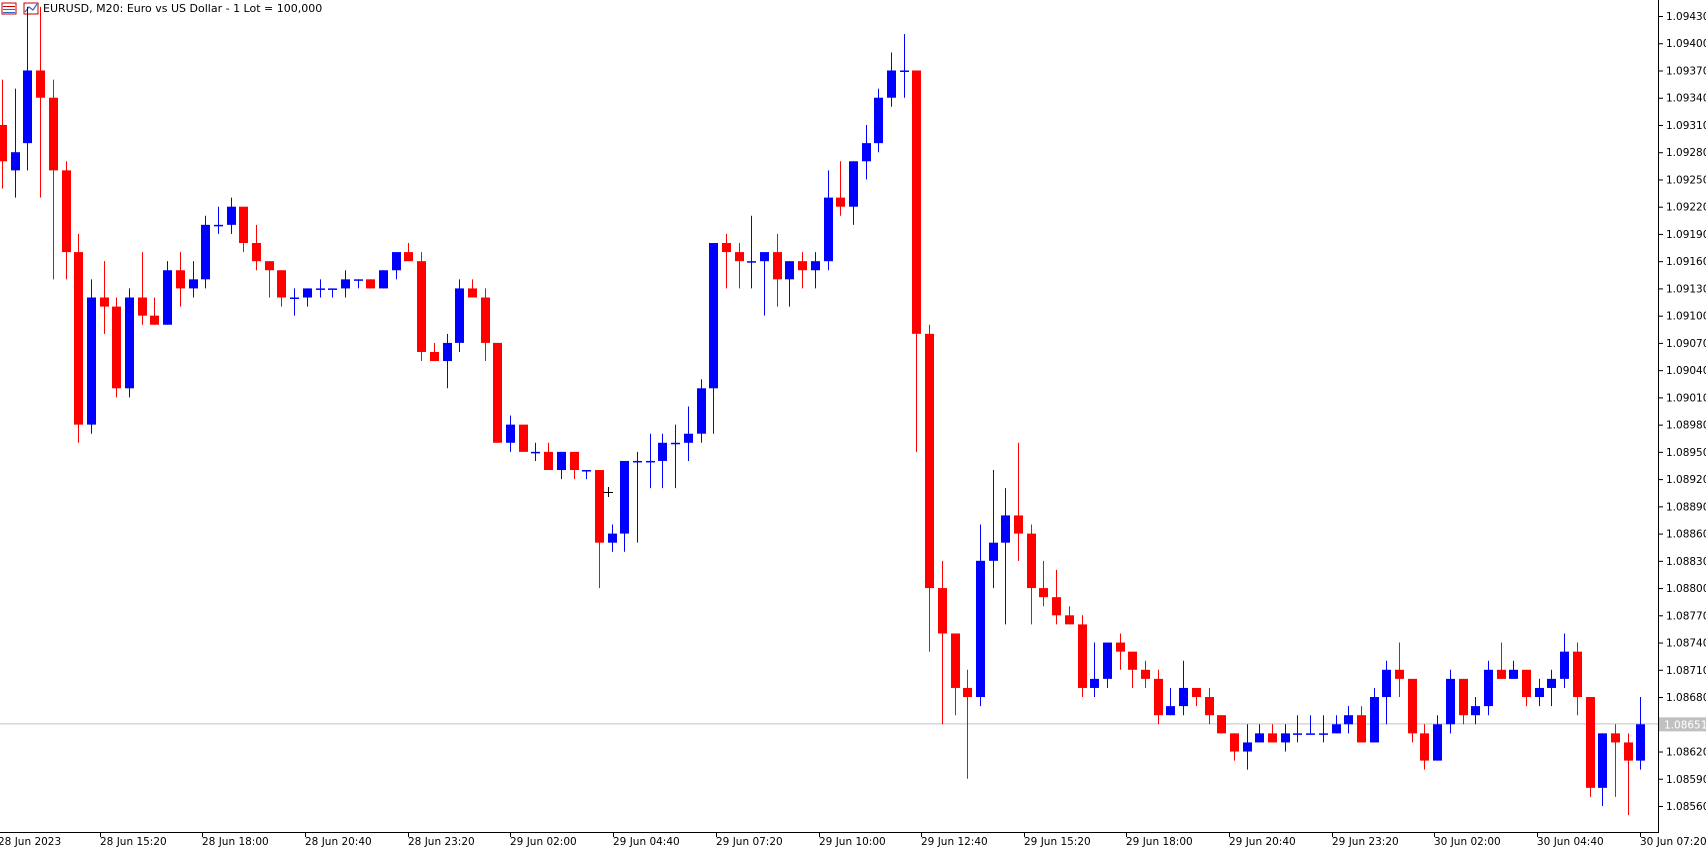 This screenshot has width=1706, height=852. What do you see at coordinates (608, 492) in the screenshot?
I see `crosshair-cursor-icon` at bounding box center [608, 492].